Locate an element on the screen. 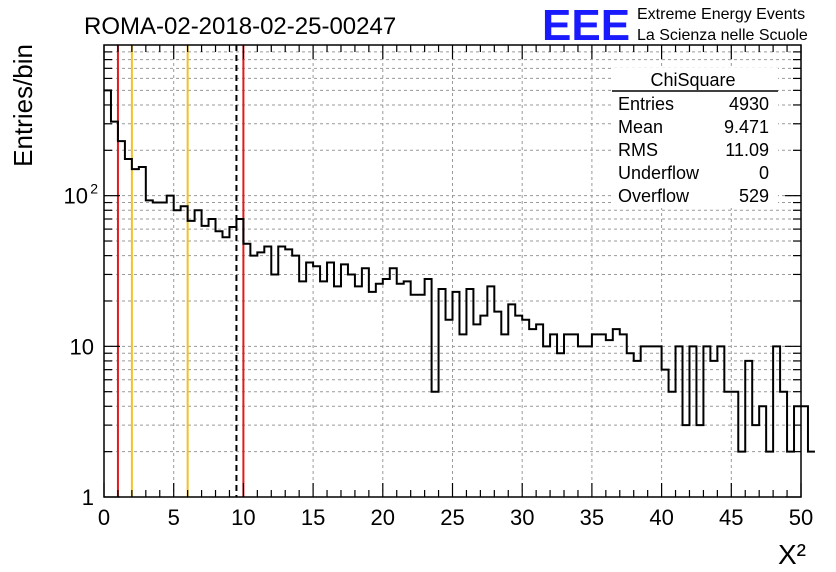  stats-row-label: Underflow is located at coordinates (659, 173).